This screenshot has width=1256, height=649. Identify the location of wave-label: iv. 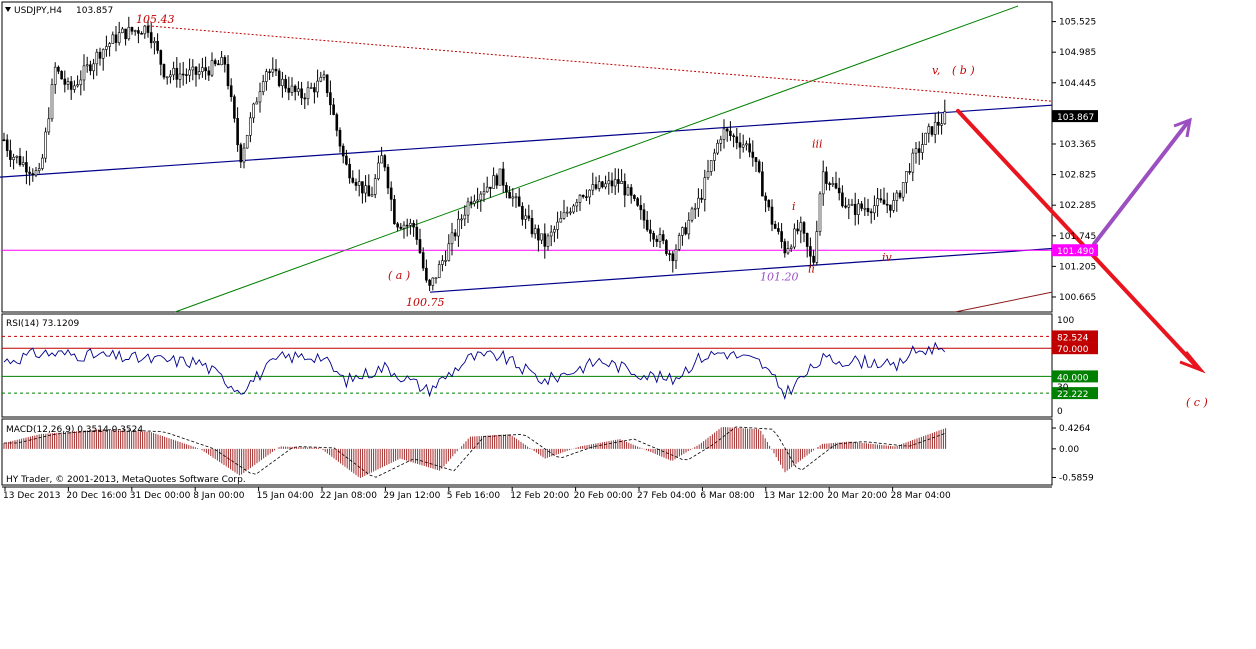
(887, 257).